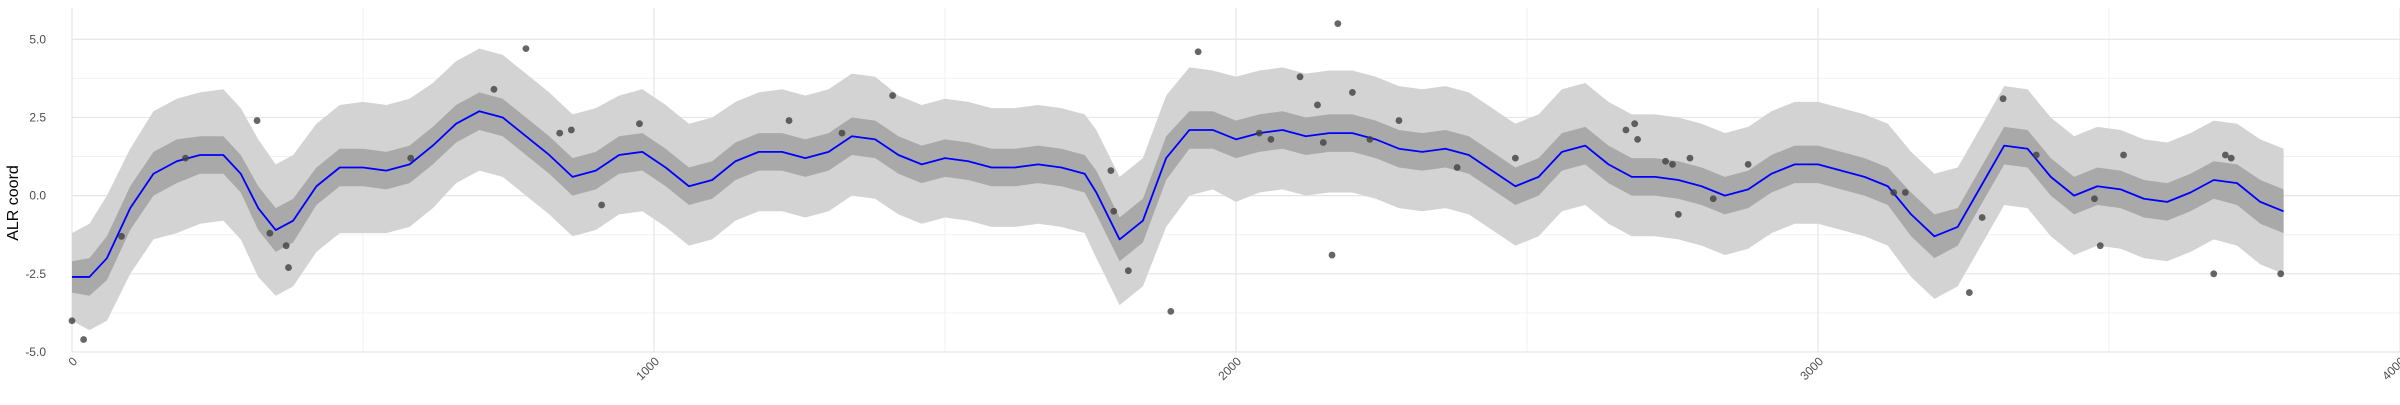 The width and height of the screenshot is (2400, 405). What do you see at coordinates (37, 39) in the screenshot?
I see `y-tick-label: 5.0` at bounding box center [37, 39].